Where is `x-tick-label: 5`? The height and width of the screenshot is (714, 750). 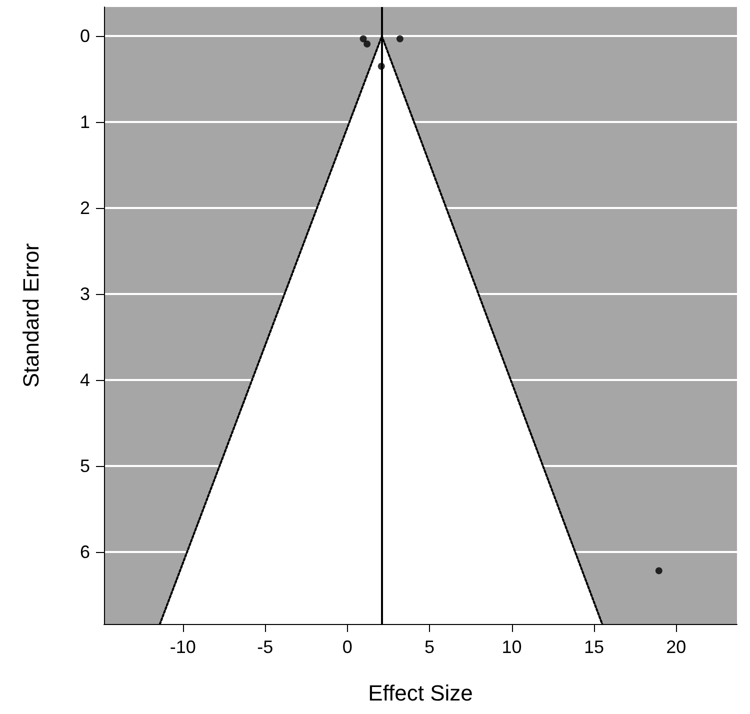
x-tick-label: 5 is located at coordinates (429, 647).